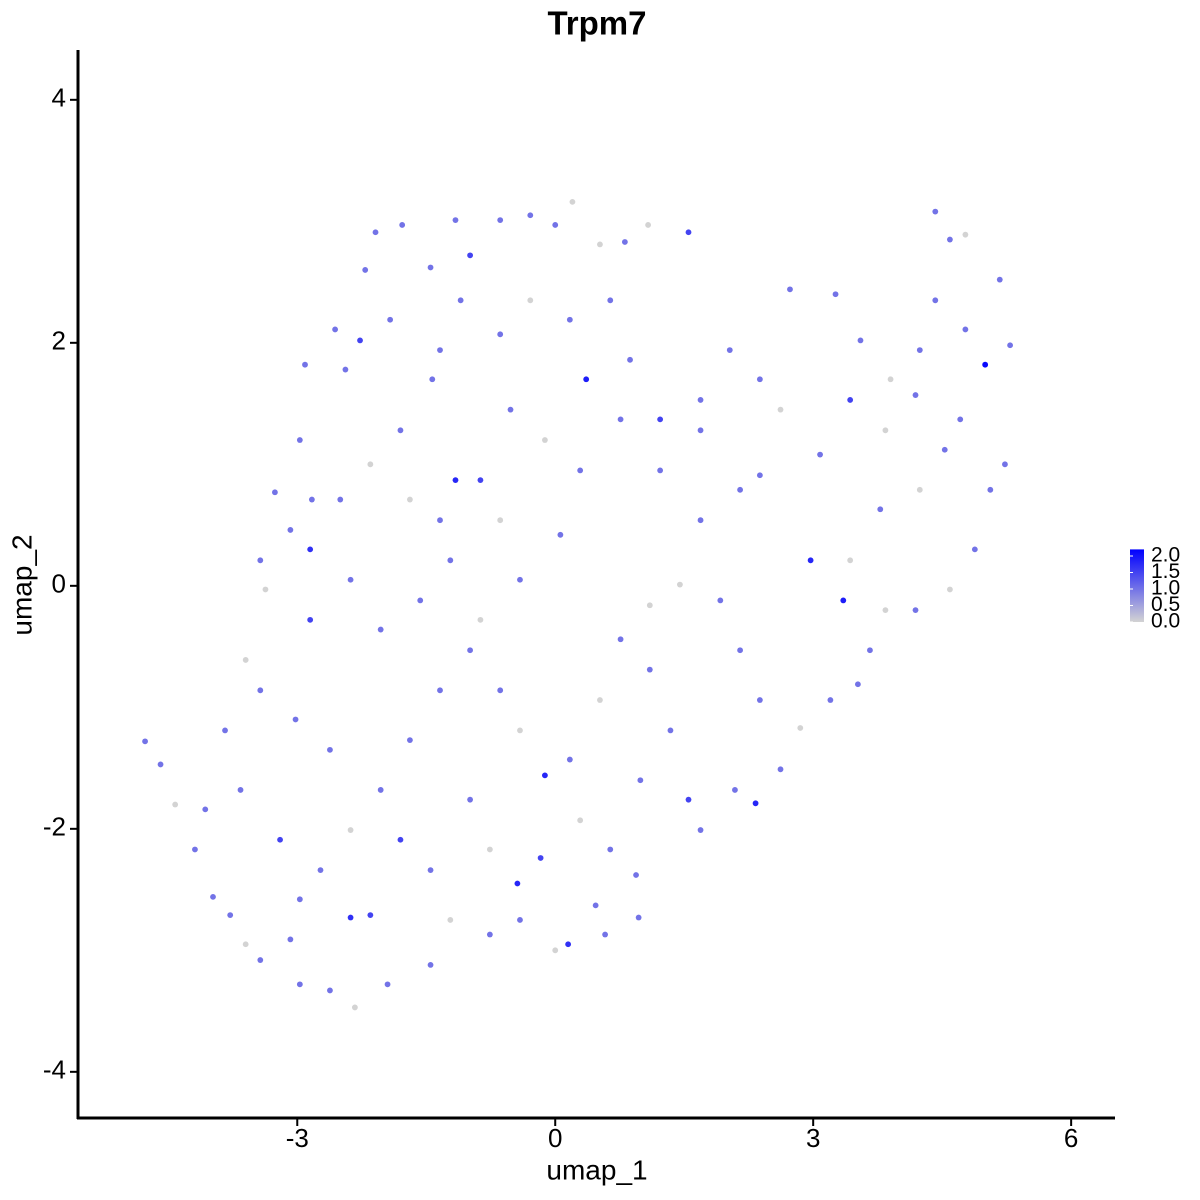 This screenshot has width=1200, height=1200. What do you see at coordinates (1165, 604) in the screenshot?
I see `color-tick-label: 0.5` at bounding box center [1165, 604].